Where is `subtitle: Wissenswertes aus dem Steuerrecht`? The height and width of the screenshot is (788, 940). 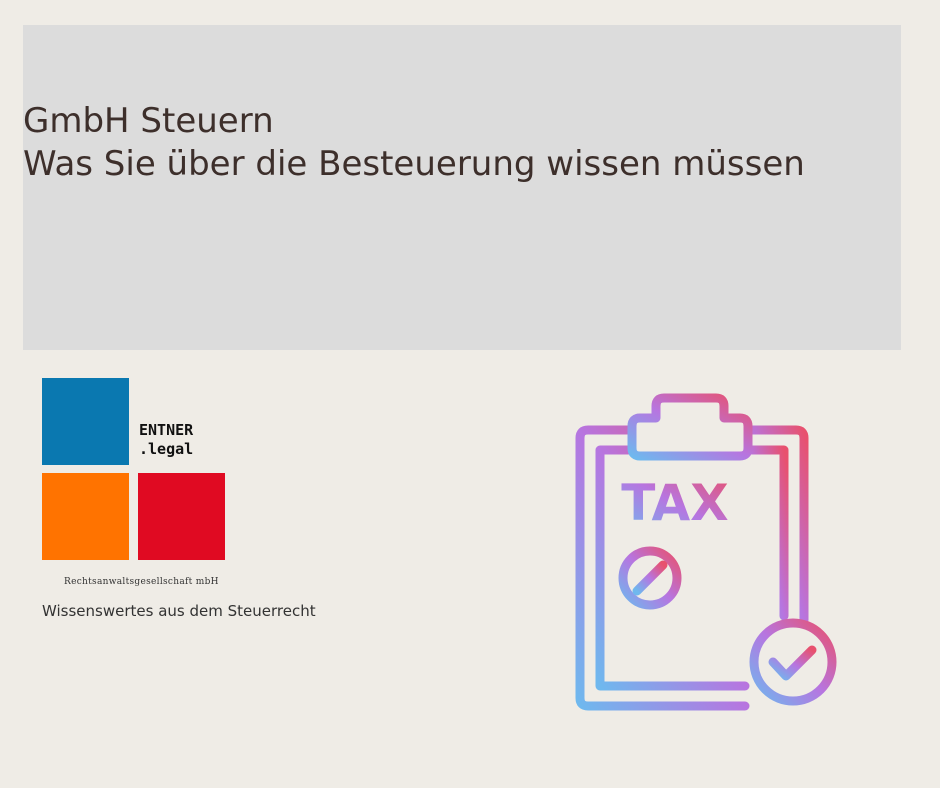
subtitle: Wissenswertes aus dem Steuerrecht is located at coordinates (179, 611).